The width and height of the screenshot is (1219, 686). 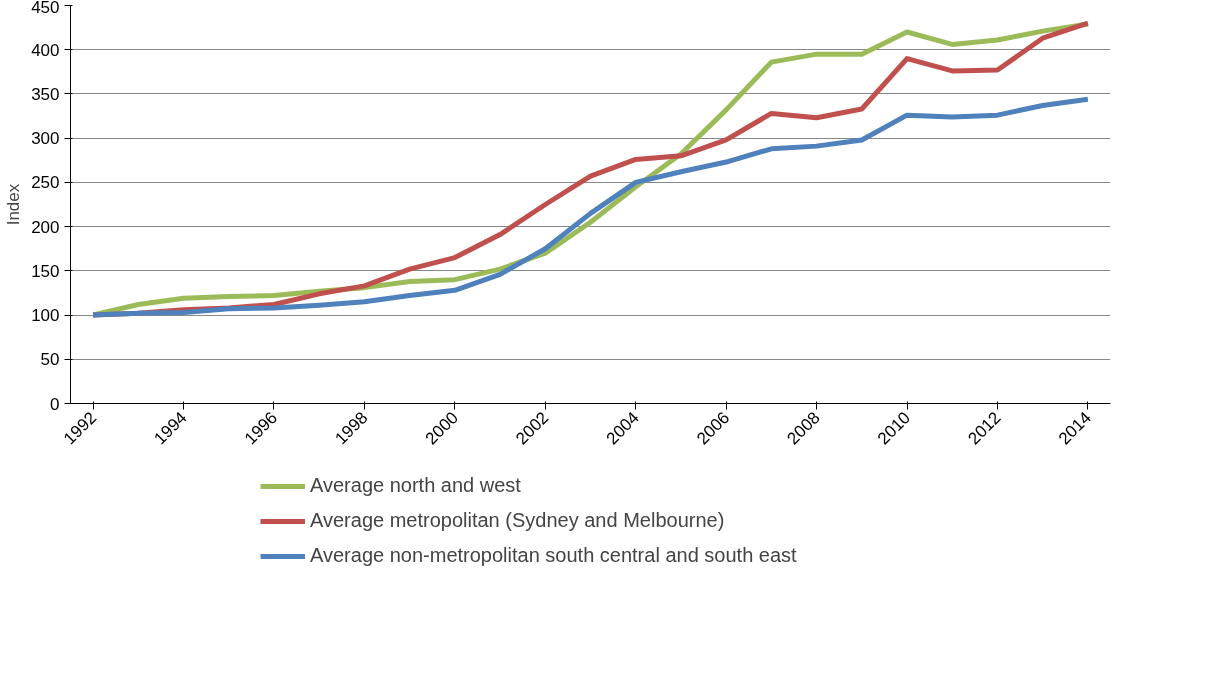 I want to click on y-tick-label: 400, so click(x=45, y=50).